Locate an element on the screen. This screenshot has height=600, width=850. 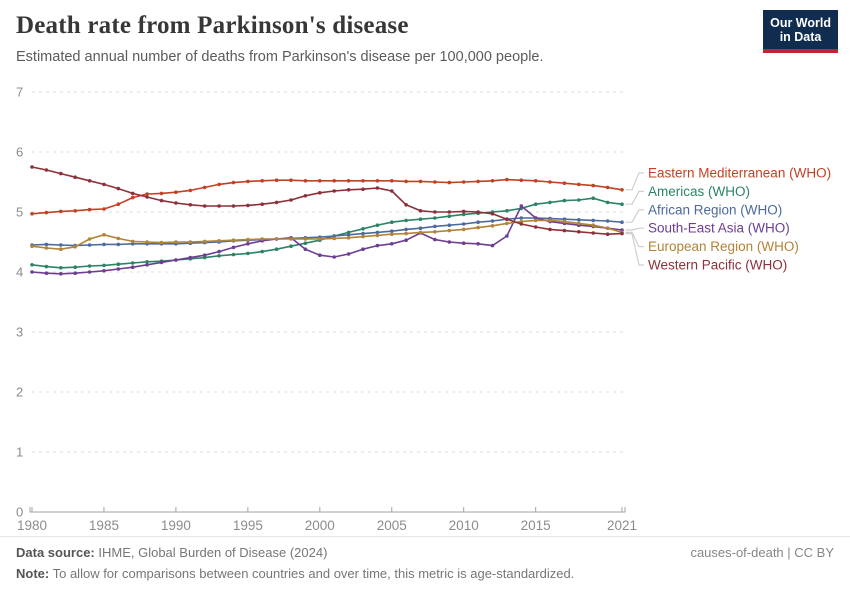
note-label: Note: is located at coordinates (33, 573).